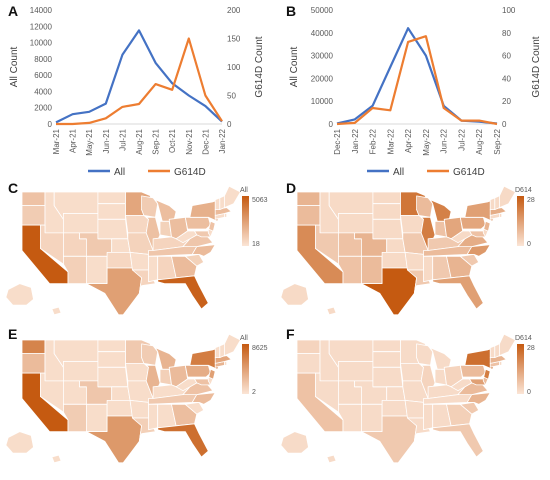 The width and height of the screenshot is (550, 480). I want to click on y2-tick-label: 60, so click(506, 56).